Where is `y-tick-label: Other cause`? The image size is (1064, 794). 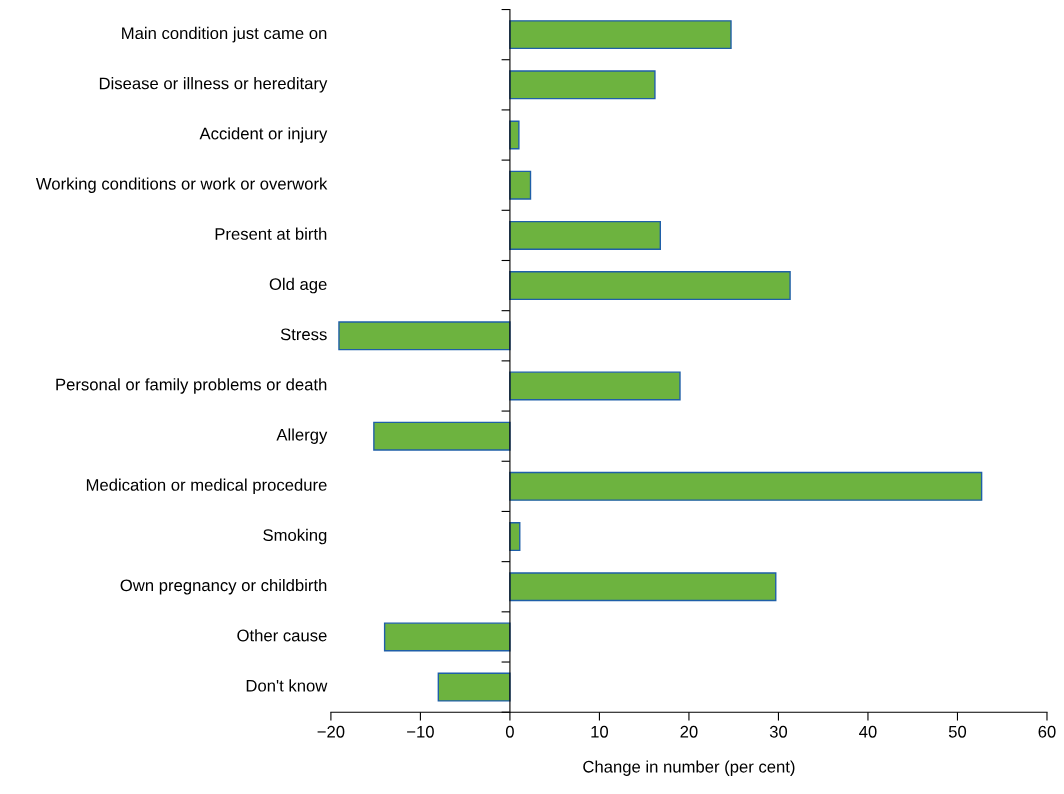 y-tick-label: Other cause is located at coordinates (282, 635).